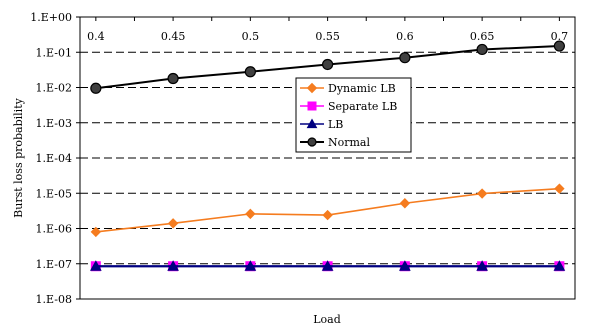 Image resolution: width=593 pixels, height=327 pixels. What do you see at coordinates (251, 36) in the screenshot?
I see `x-tick-label: 0.5` at bounding box center [251, 36].